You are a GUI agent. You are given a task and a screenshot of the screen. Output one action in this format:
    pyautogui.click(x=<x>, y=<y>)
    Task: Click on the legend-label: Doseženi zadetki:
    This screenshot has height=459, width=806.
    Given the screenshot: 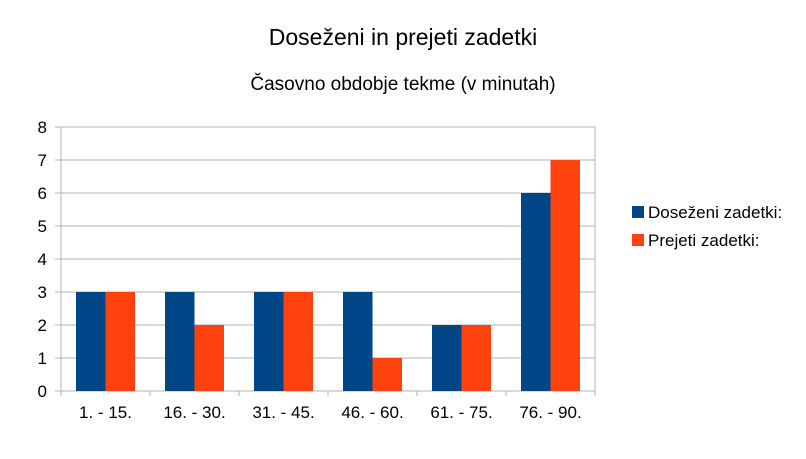 What is the action you would take?
    pyautogui.click(x=715, y=212)
    